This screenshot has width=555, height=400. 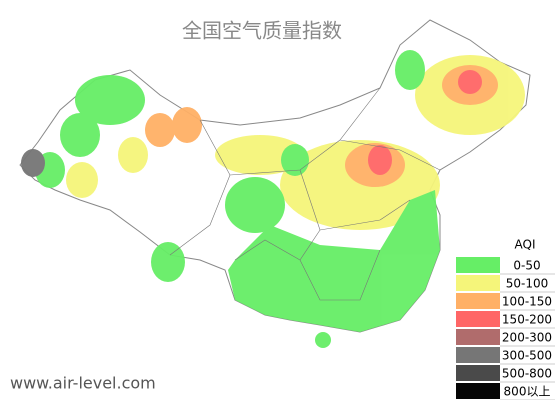 What do you see at coordinates (525, 245) in the screenshot?
I see `legend-title: AQI` at bounding box center [525, 245].